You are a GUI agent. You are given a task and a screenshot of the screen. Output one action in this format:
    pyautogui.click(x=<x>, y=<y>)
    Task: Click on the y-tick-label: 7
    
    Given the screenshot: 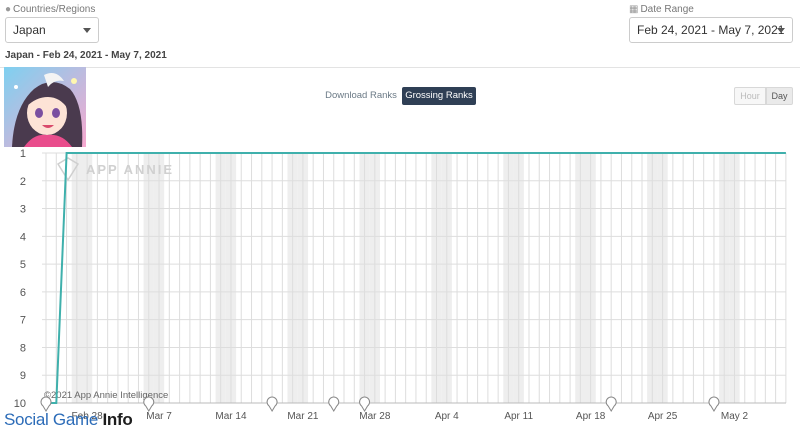 What is the action you would take?
    pyautogui.click(x=23, y=321)
    